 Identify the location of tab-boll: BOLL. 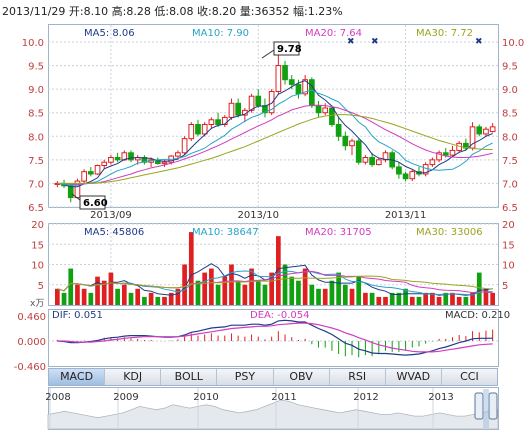
(189, 377).